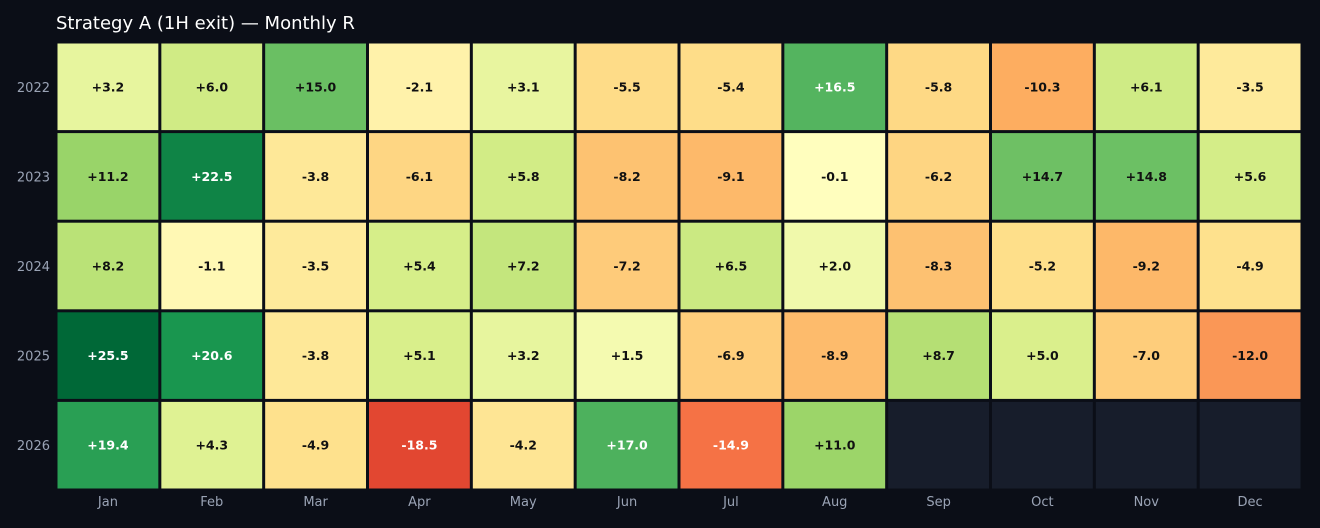 The height and width of the screenshot is (528, 1320). What do you see at coordinates (1042, 502) in the screenshot?
I see `column-label-oct: Oct` at bounding box center [1042, 502].